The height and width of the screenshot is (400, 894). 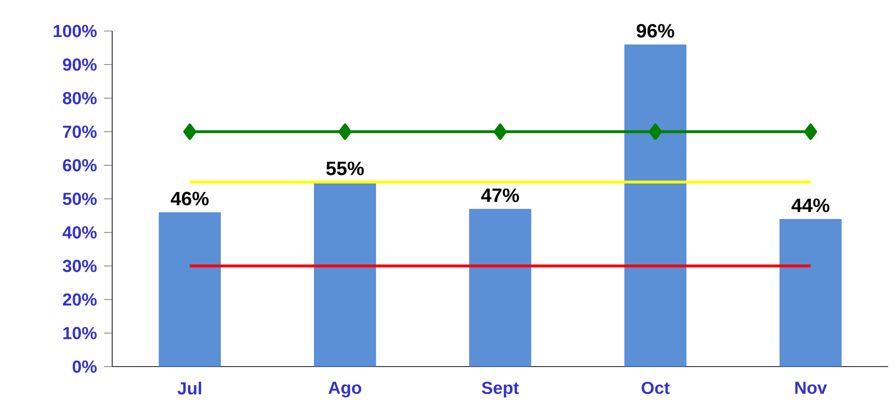 What do you see at coordinates (79, 232) in the screenshot?
I see `y-tick-label: 40%` at bounding box center [79, 232].